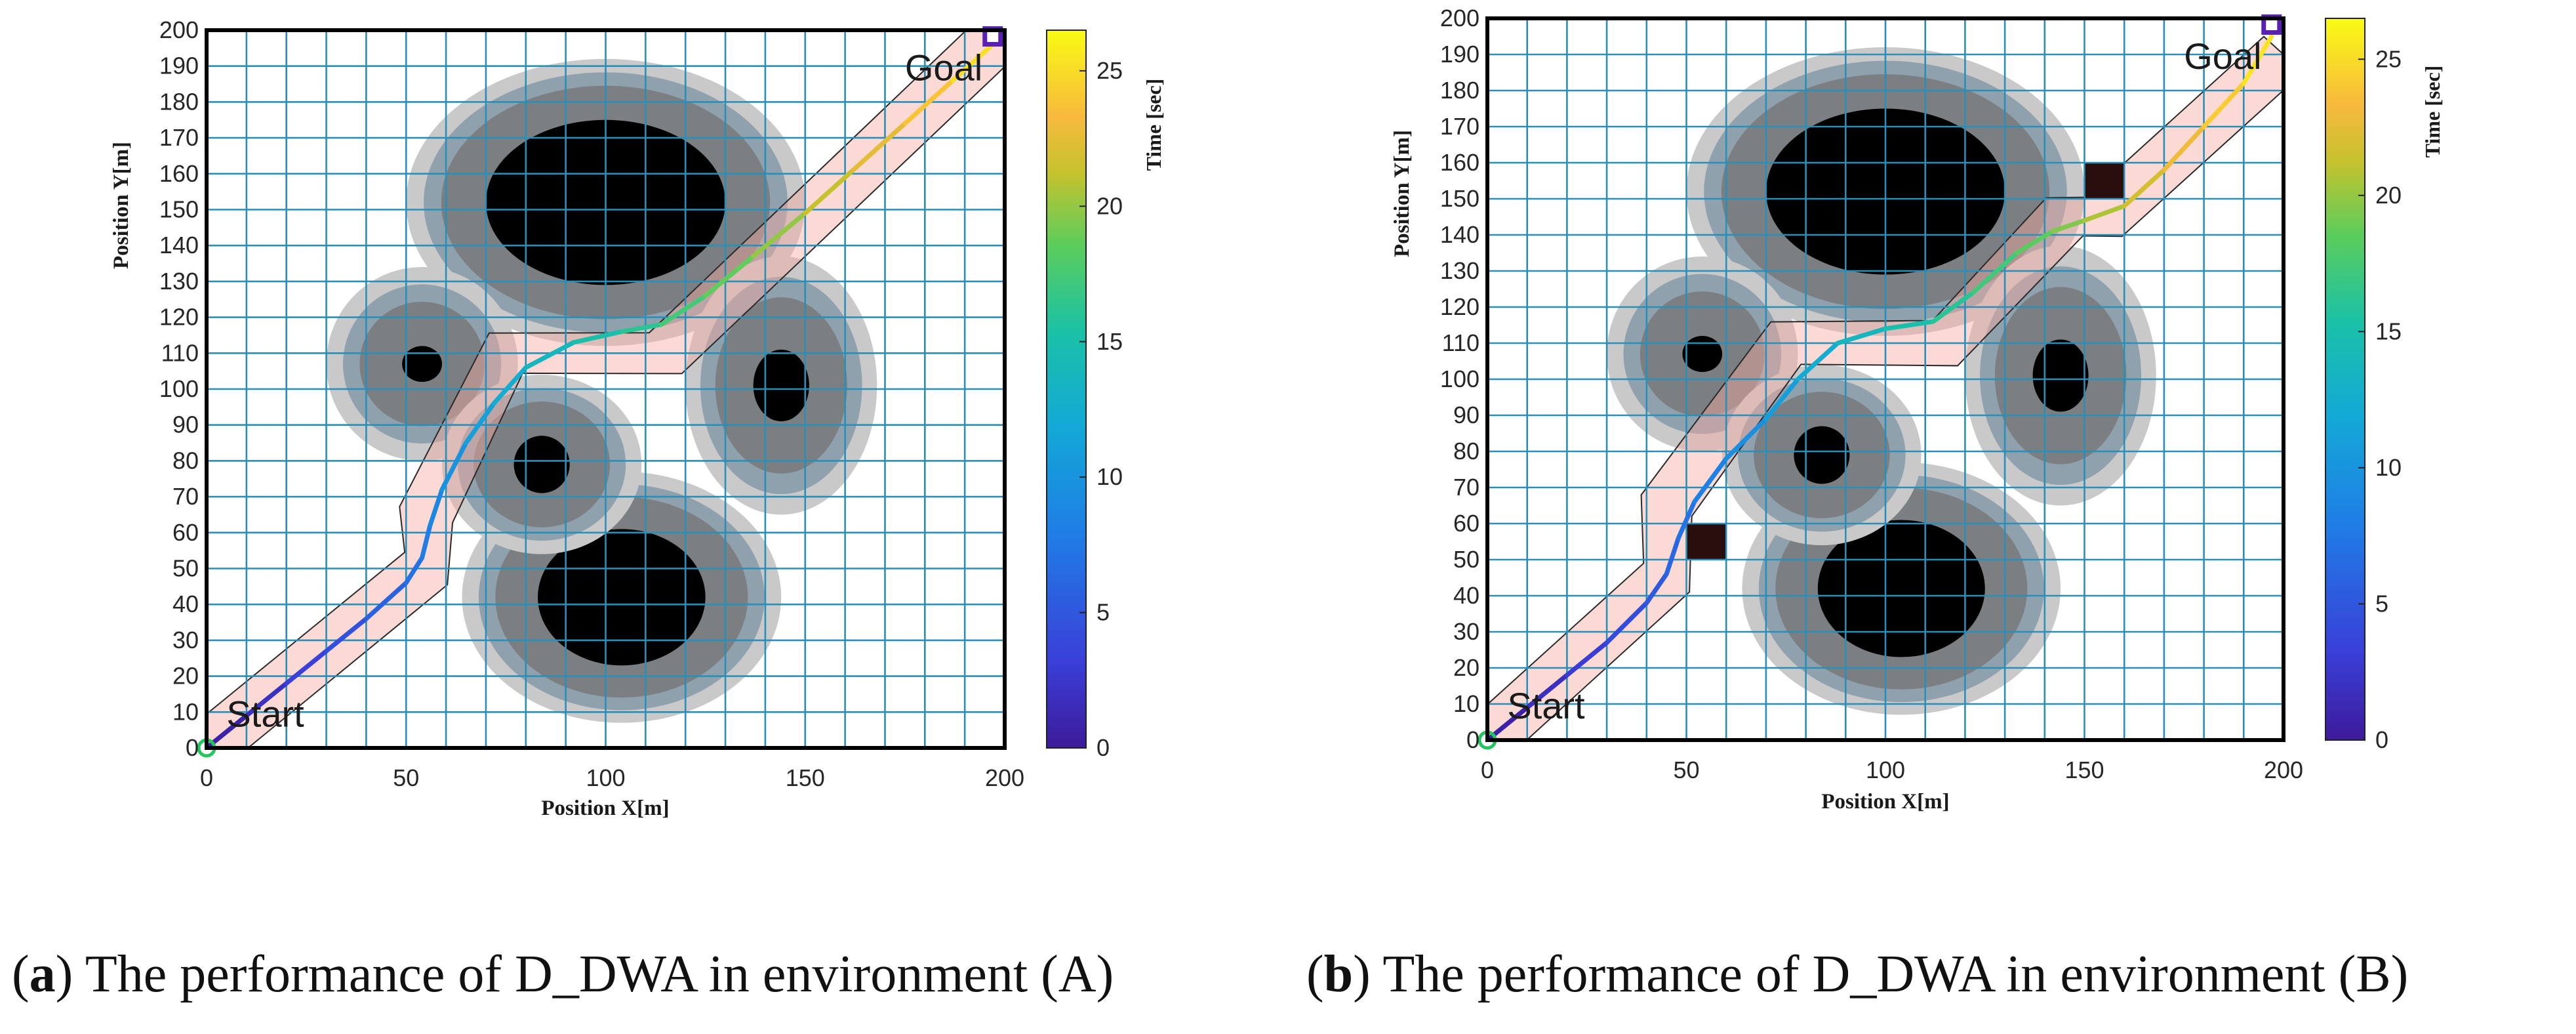  What do you see at coordinates (2104, 181) in the screenshot?
I see `dynamic-obstacle` at bounding box center [2104, 181].